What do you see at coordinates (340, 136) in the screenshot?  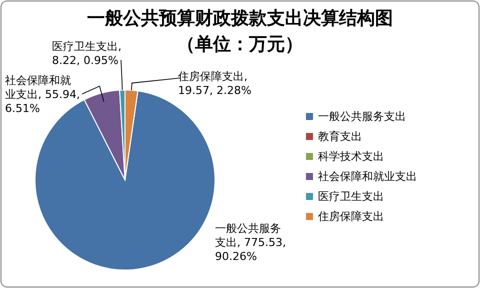 I see `legend-label: 教育支出` at bounding box center [340, 136].